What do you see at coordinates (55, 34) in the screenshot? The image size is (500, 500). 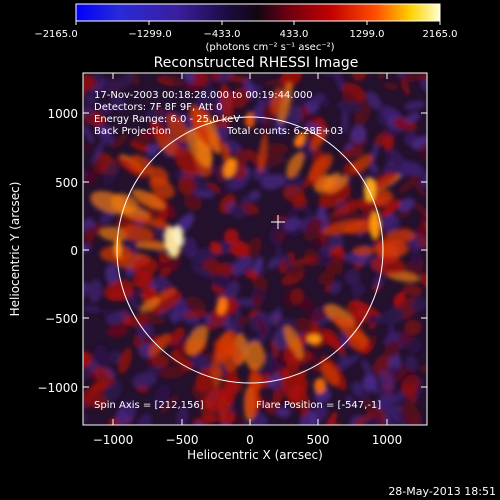 I see `colorbar-tick-label: −2165.0` at bounding box center [55, 34].